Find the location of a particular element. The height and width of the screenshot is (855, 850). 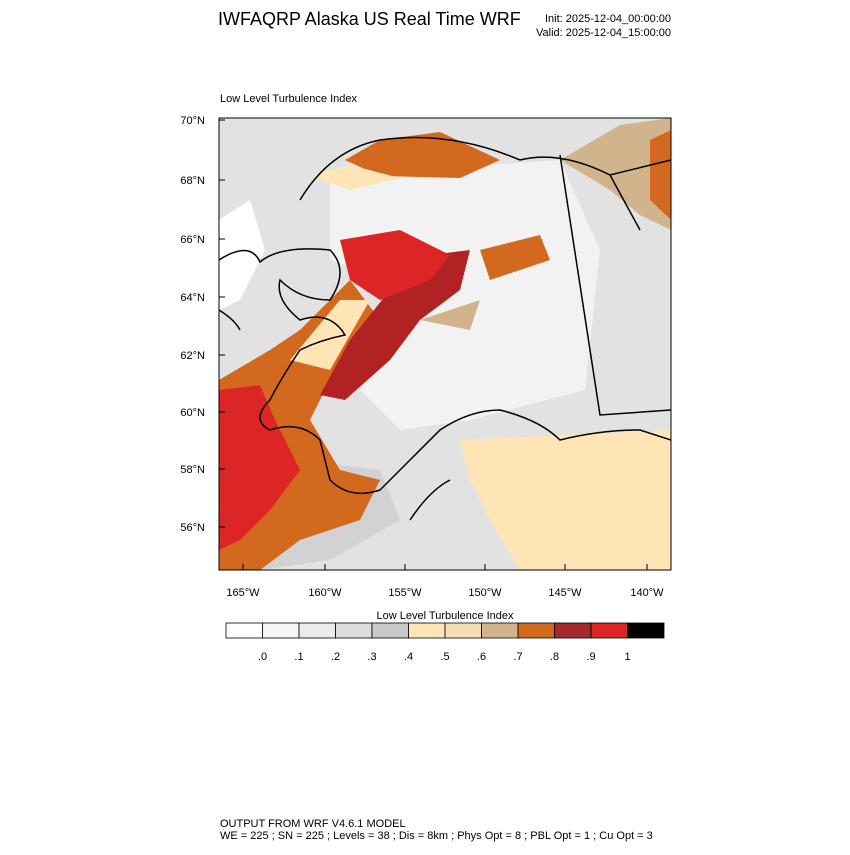

lat-label: 68°N is located at coordinates (192, 181).